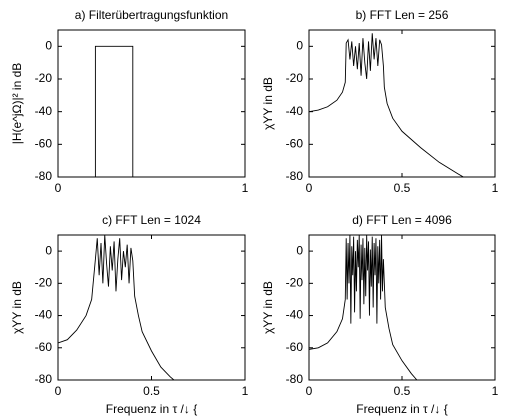 This screenshot has height=420, width=510. I want to click on y-axis-label: |H(e^jΩ)|² in dB, so click(17, 104).